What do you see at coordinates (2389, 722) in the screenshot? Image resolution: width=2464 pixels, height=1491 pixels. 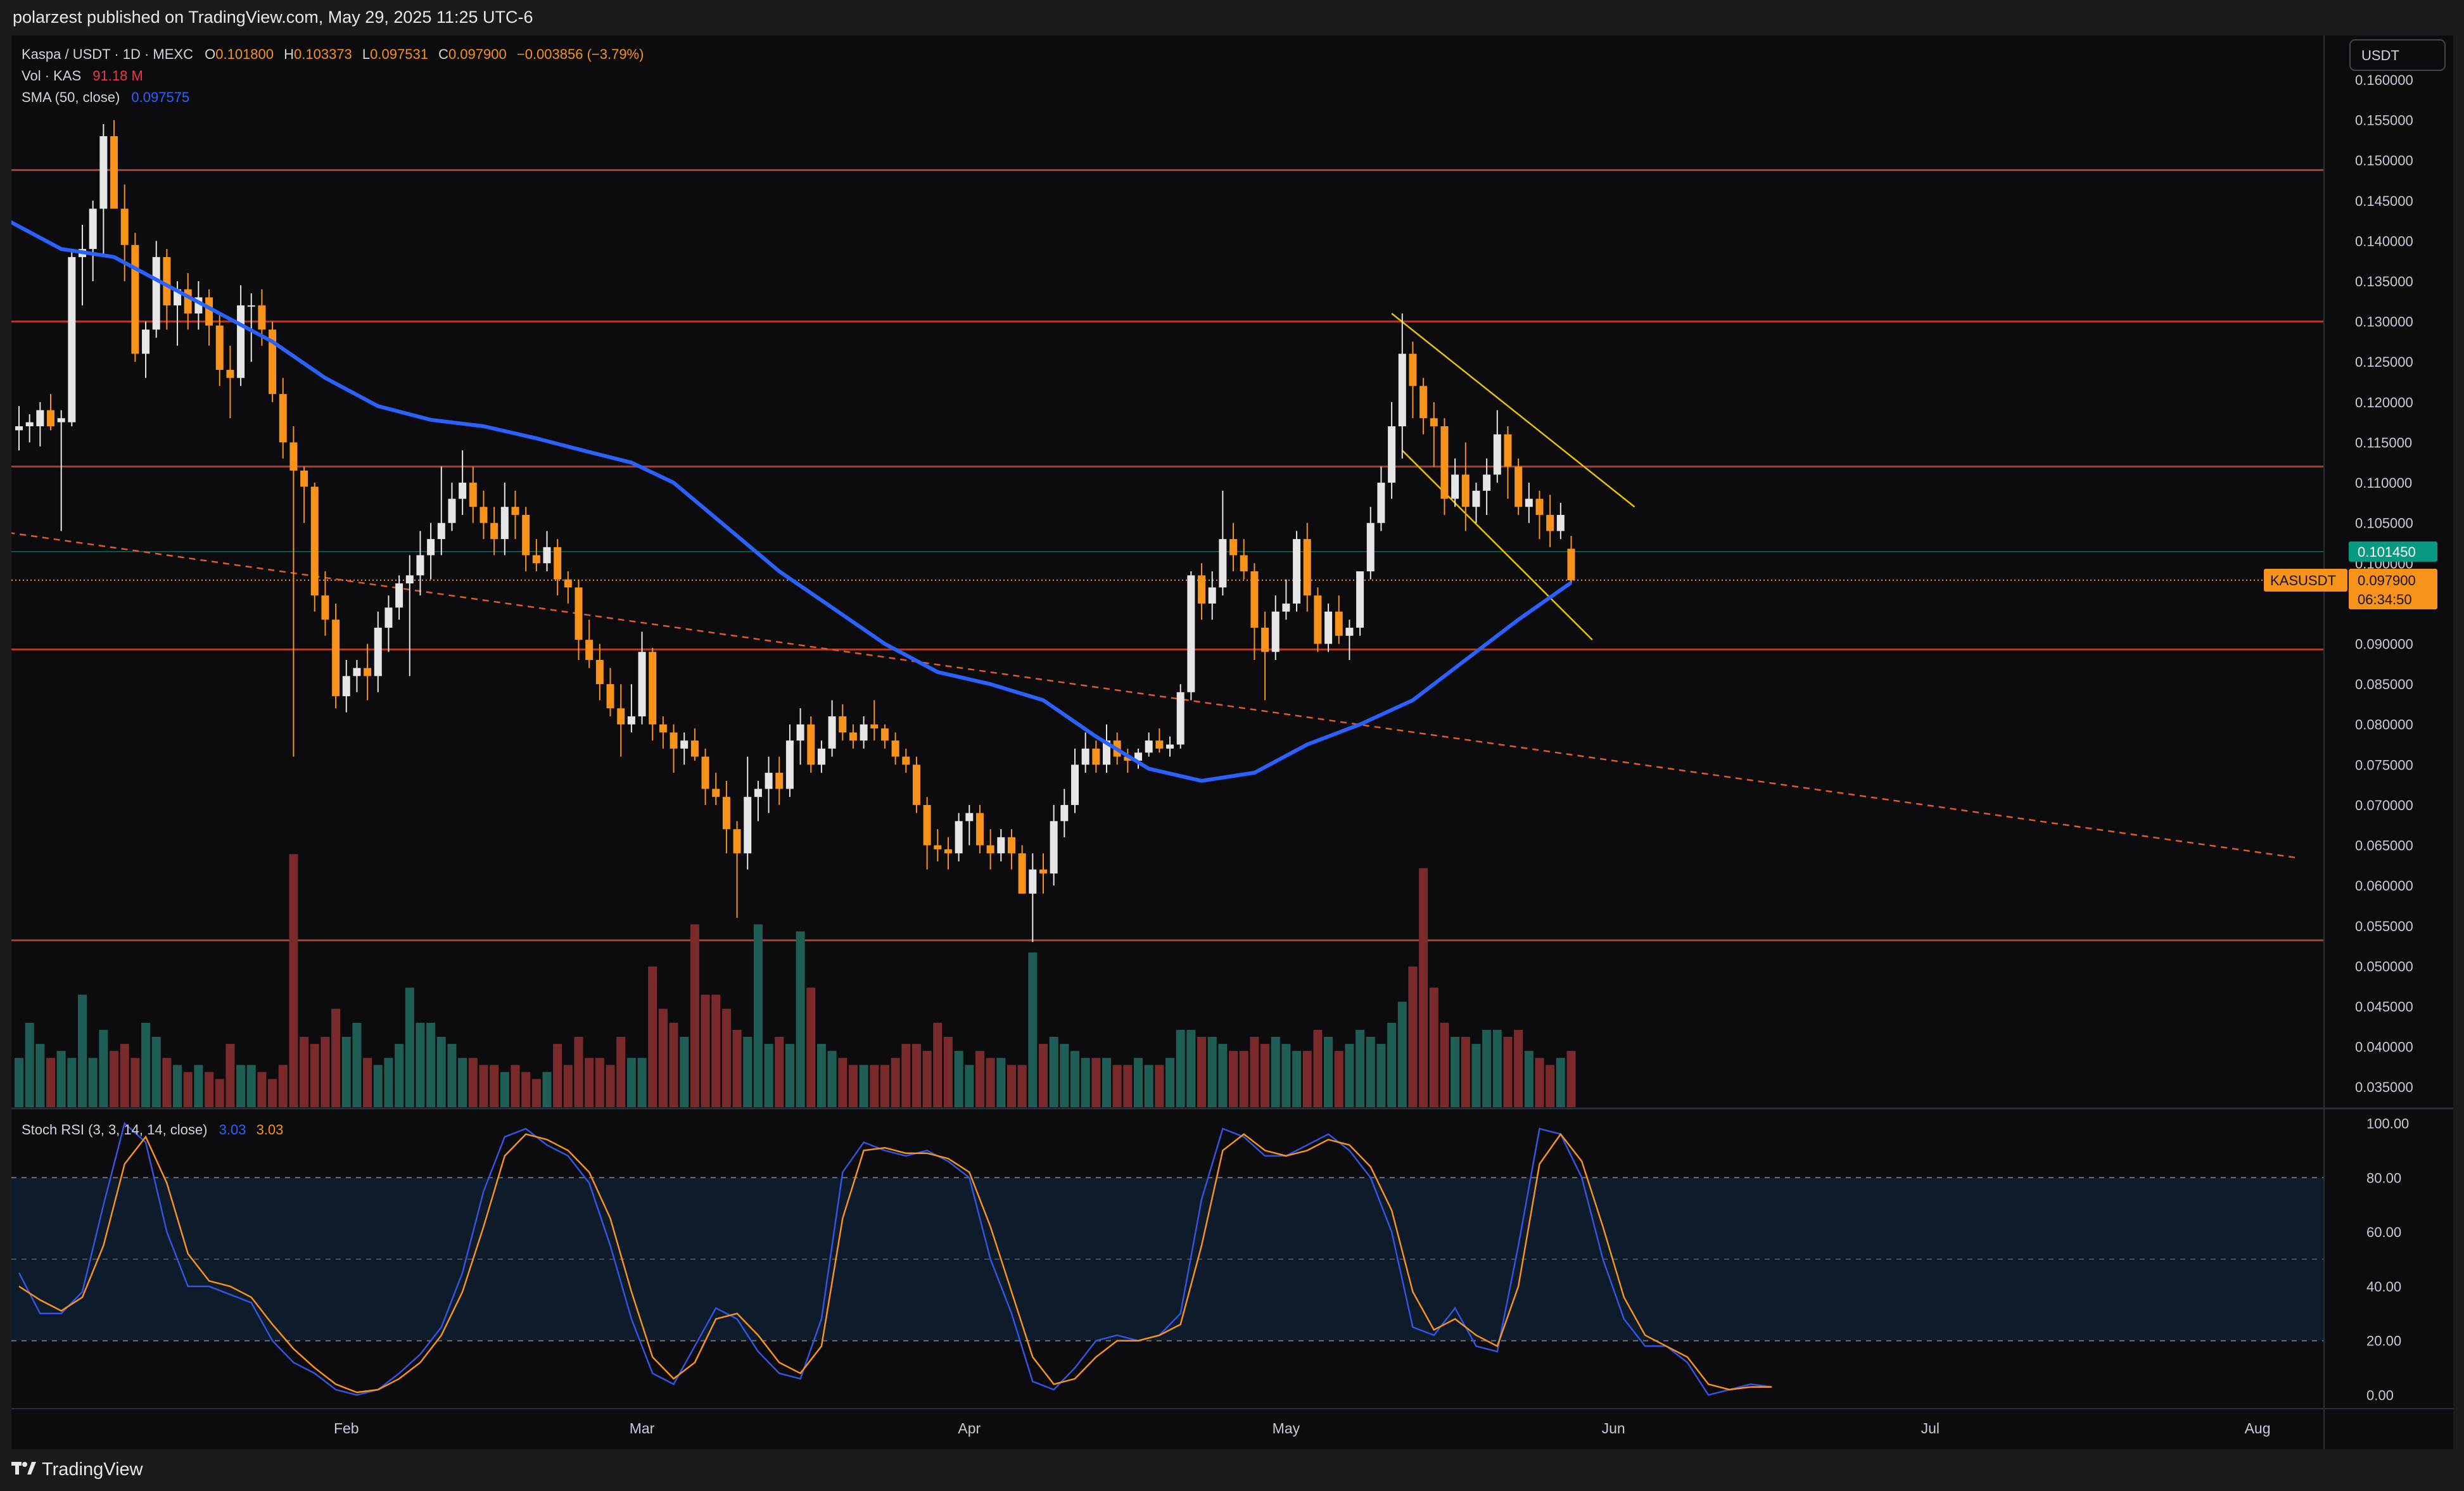 I see `price-axis` at bounding box center [2389, 722].